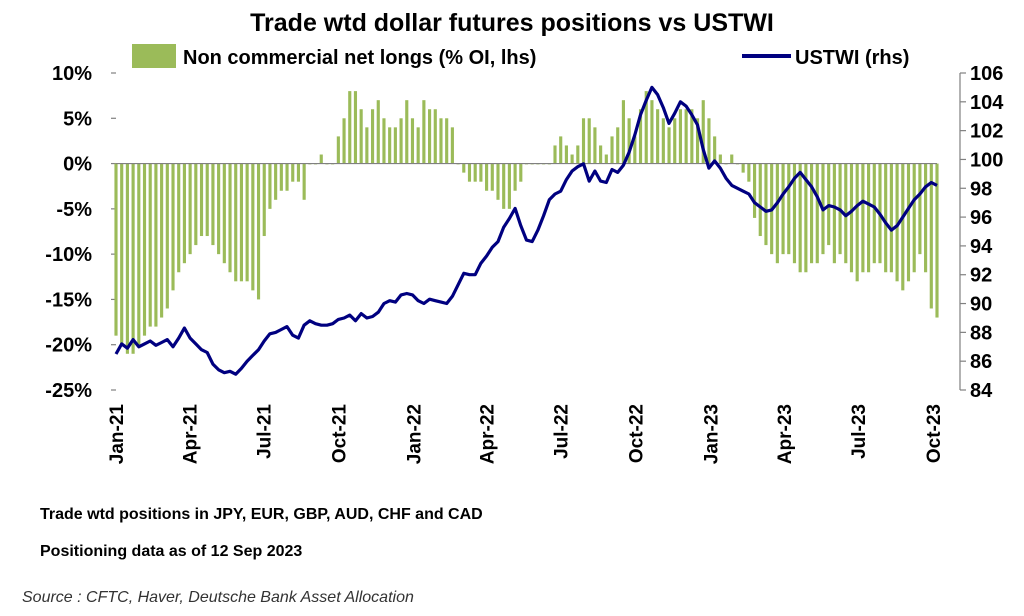  I want to click on right-axis-tick-label: 84, so click(981, 391).